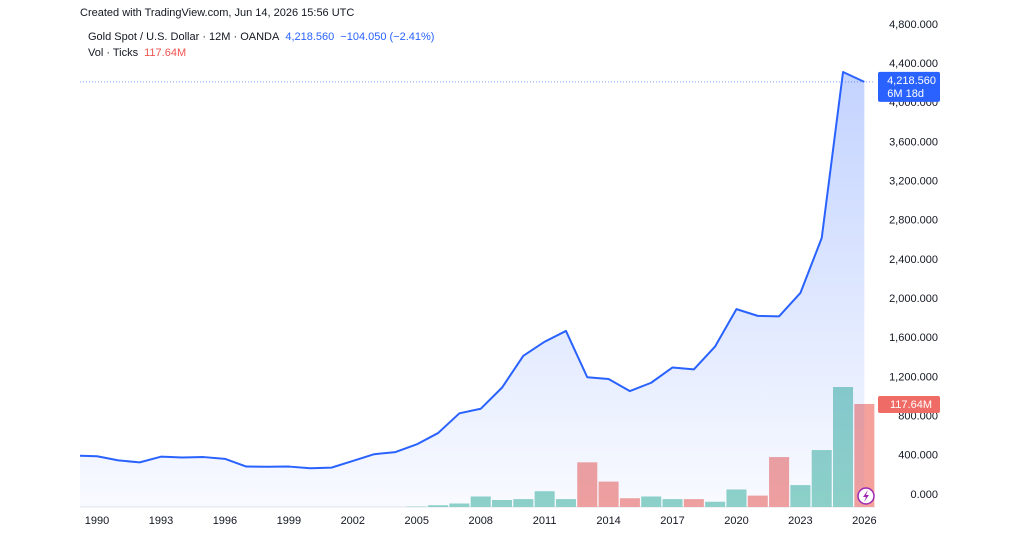  Describe the element at coordinates (417, 521) in the screenshot. I see `x-tick-label: 2005` at that location.